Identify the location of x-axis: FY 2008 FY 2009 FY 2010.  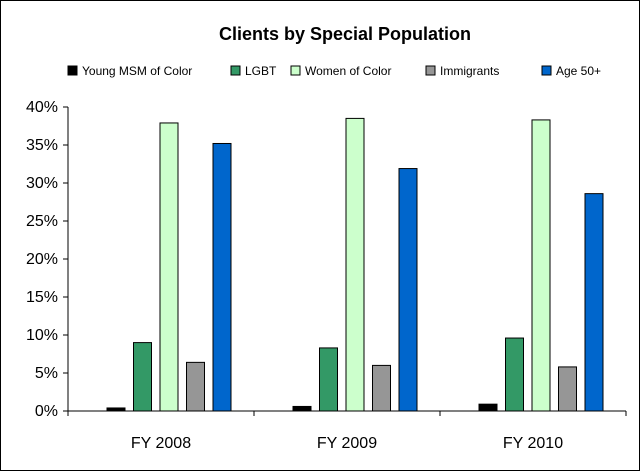
(347, 431).